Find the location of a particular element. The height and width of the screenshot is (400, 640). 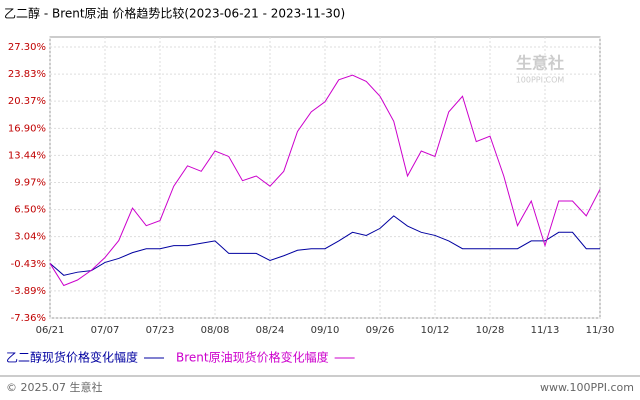

series-line is located at coordinates (324, 245).